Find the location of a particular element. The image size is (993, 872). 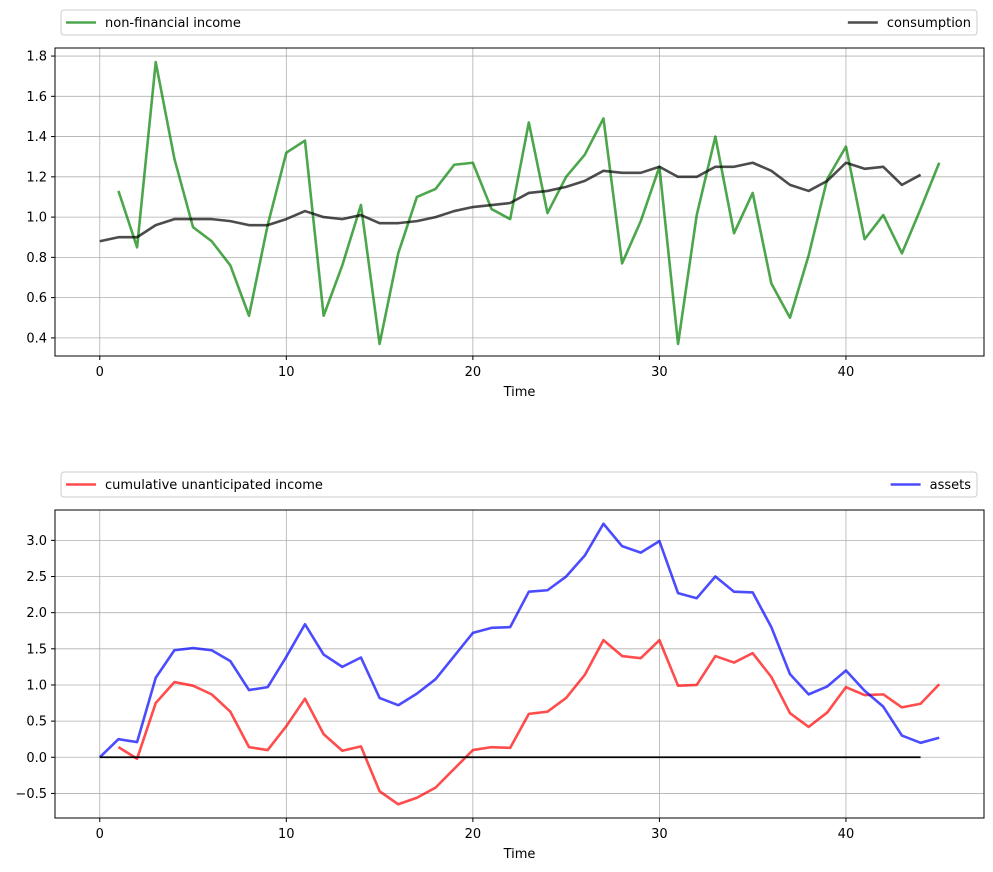

y-tick-label: 1.6 is located at coordinates (36, 97).